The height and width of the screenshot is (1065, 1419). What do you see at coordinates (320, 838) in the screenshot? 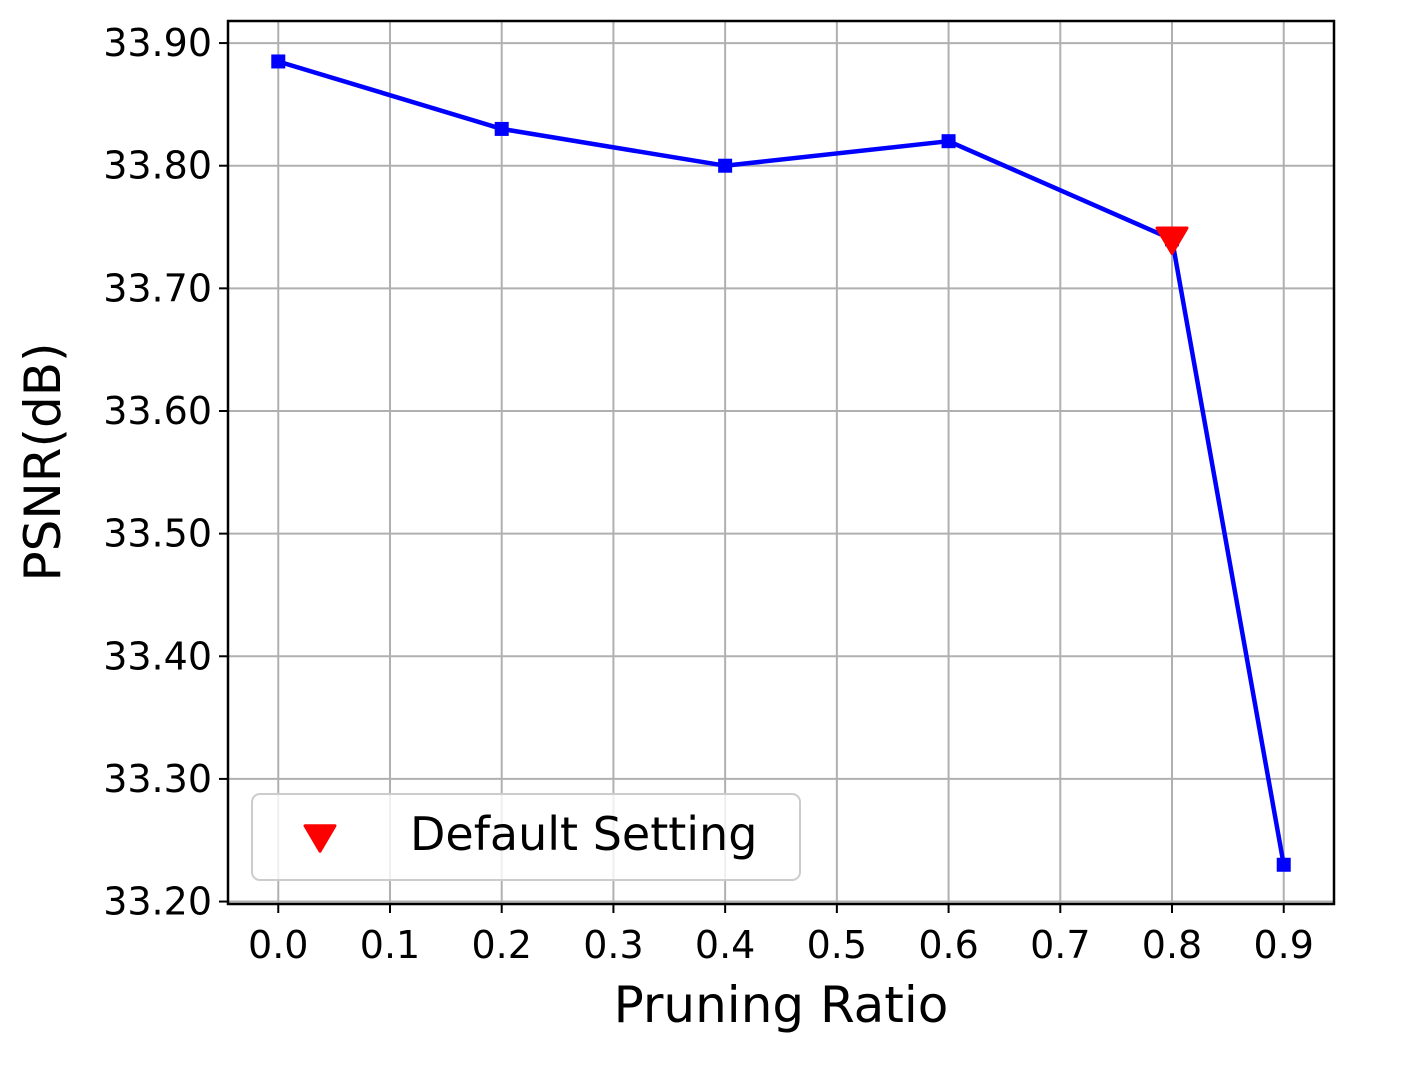
I see `legend-marker-triangle-icon` at bounding box center [320, 838].